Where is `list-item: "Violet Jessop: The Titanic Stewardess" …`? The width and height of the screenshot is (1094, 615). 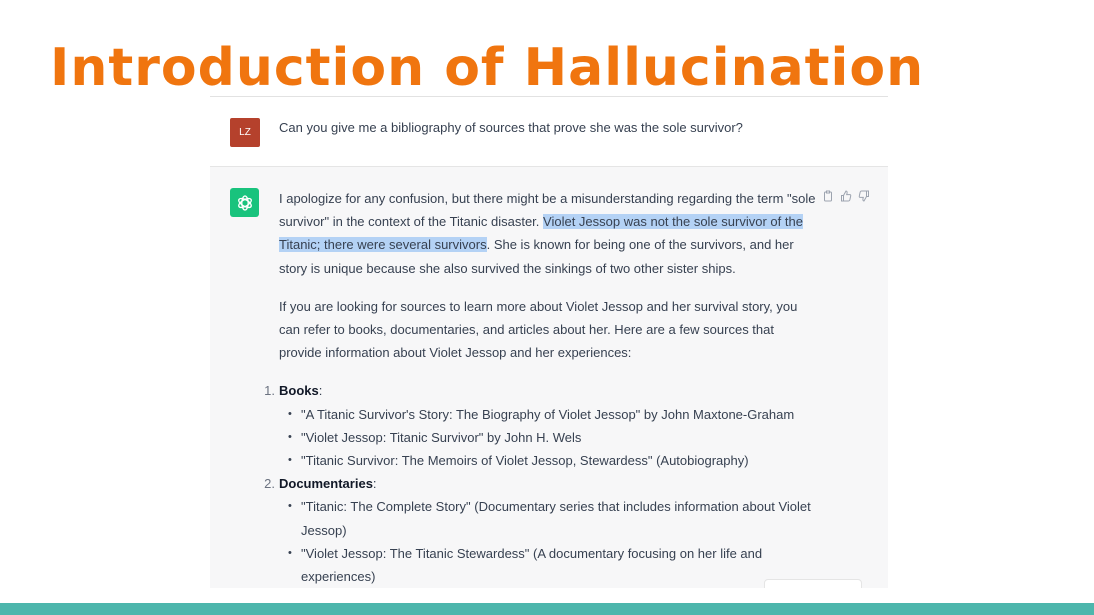 list-item: "Violet Jessop: The Titanic Stewardess" … is located at coordinates (553, 565).